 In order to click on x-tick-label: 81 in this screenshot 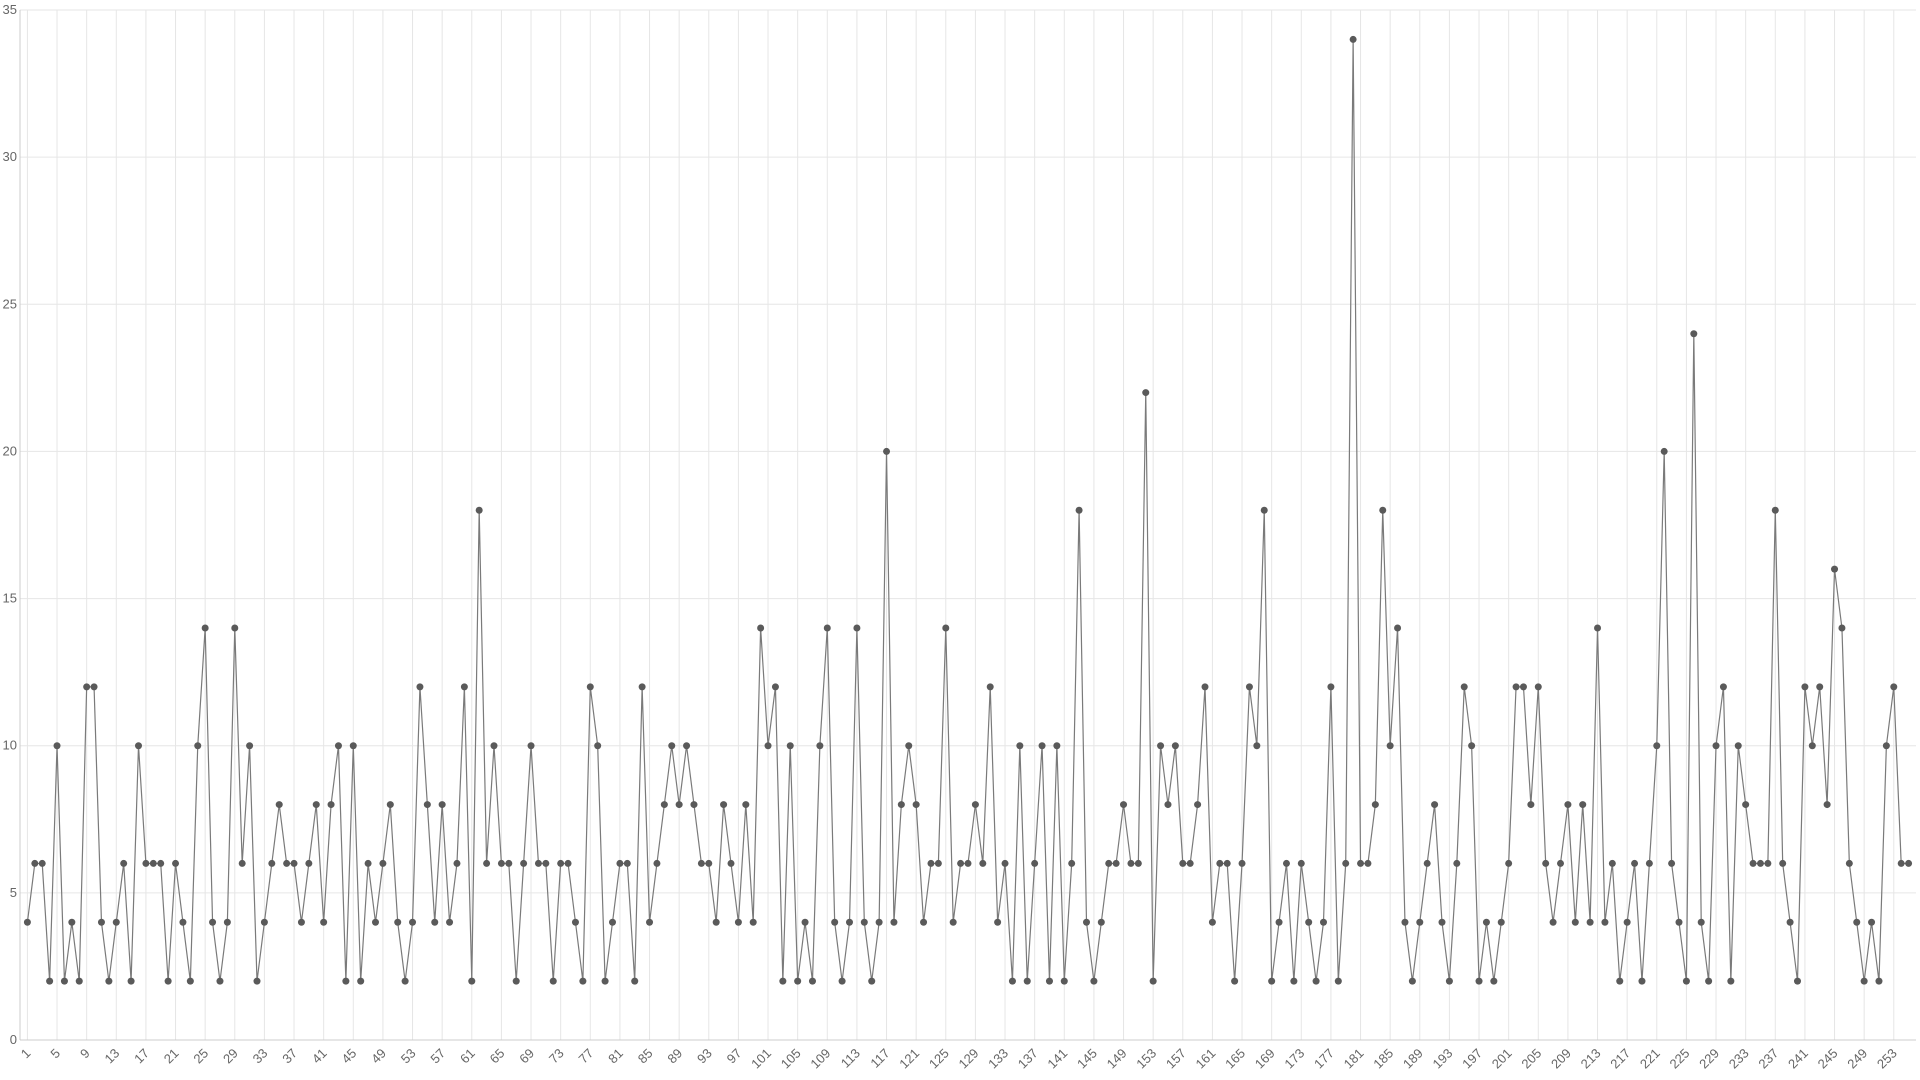, I will do `click(615, 1056)`.